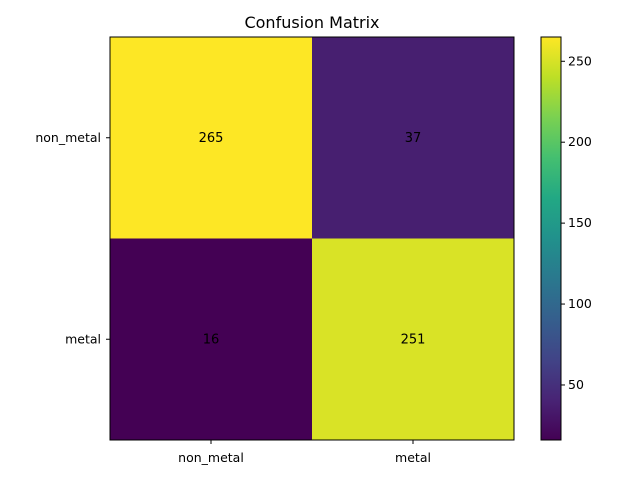 The width and height of the screenshot is (640, 480). I want to click on cell-value-label: 251, so click(413, 339).